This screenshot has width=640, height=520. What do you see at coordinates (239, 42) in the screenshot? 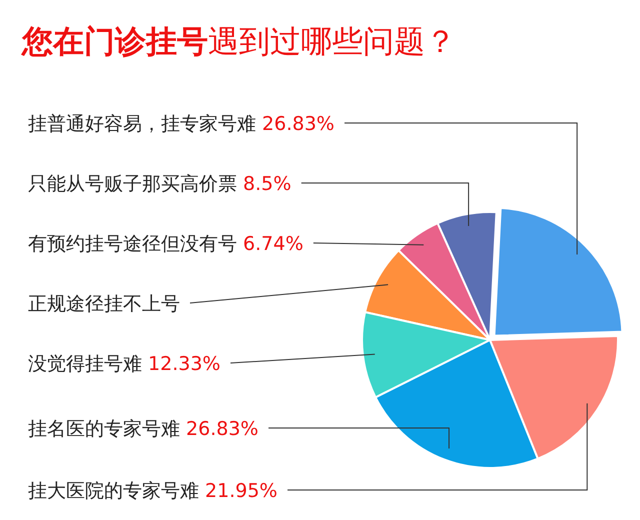
I see `title: 您在门诊挂号遇到过哪些问题？` at bounding box center [239, 42].